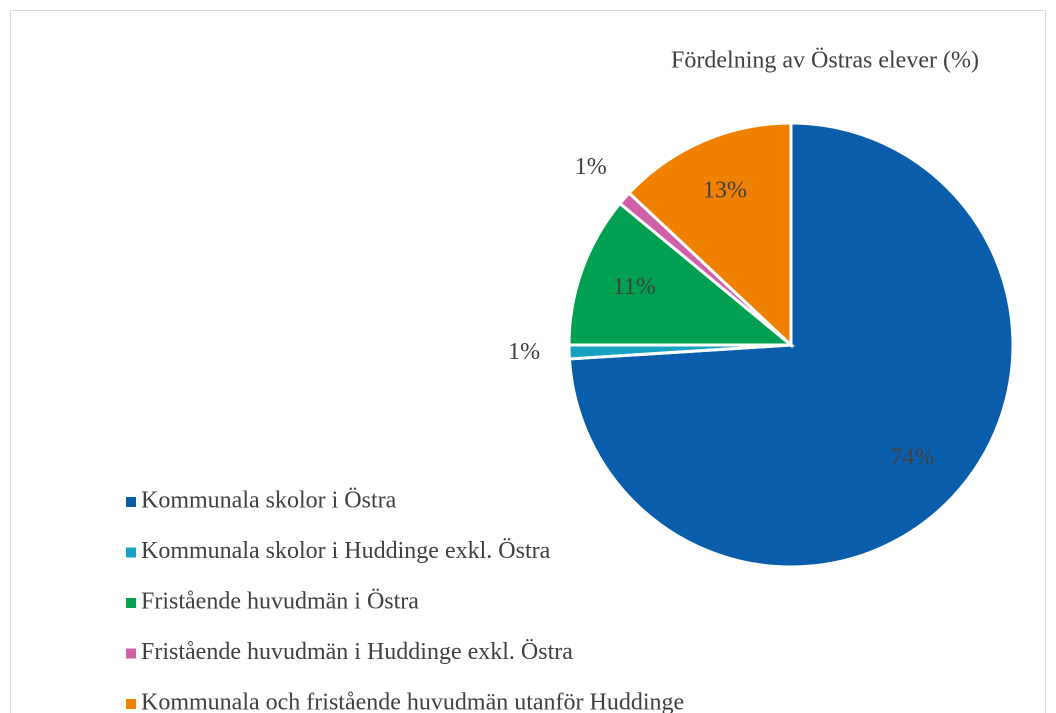  What do you see at coordinates (269, 501) in the screenshot?
I see `legend-label: Kommunala skolor i Östra` at bounding box center [269, 501].